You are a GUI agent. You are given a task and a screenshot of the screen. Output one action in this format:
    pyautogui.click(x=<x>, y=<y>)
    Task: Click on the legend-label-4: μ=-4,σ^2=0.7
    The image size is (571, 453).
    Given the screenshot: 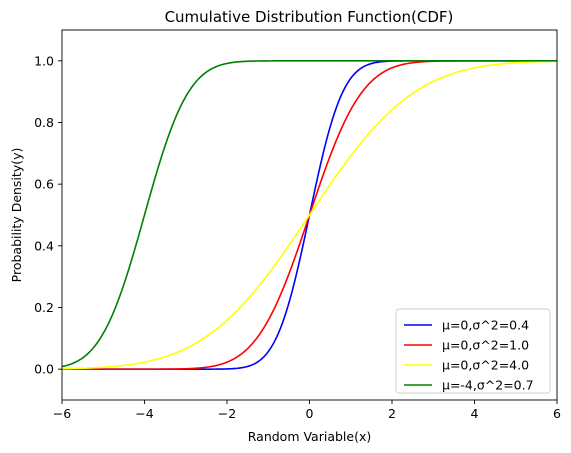 What is the action you would take?
    pyautogui.click(x=488, y=385)
    